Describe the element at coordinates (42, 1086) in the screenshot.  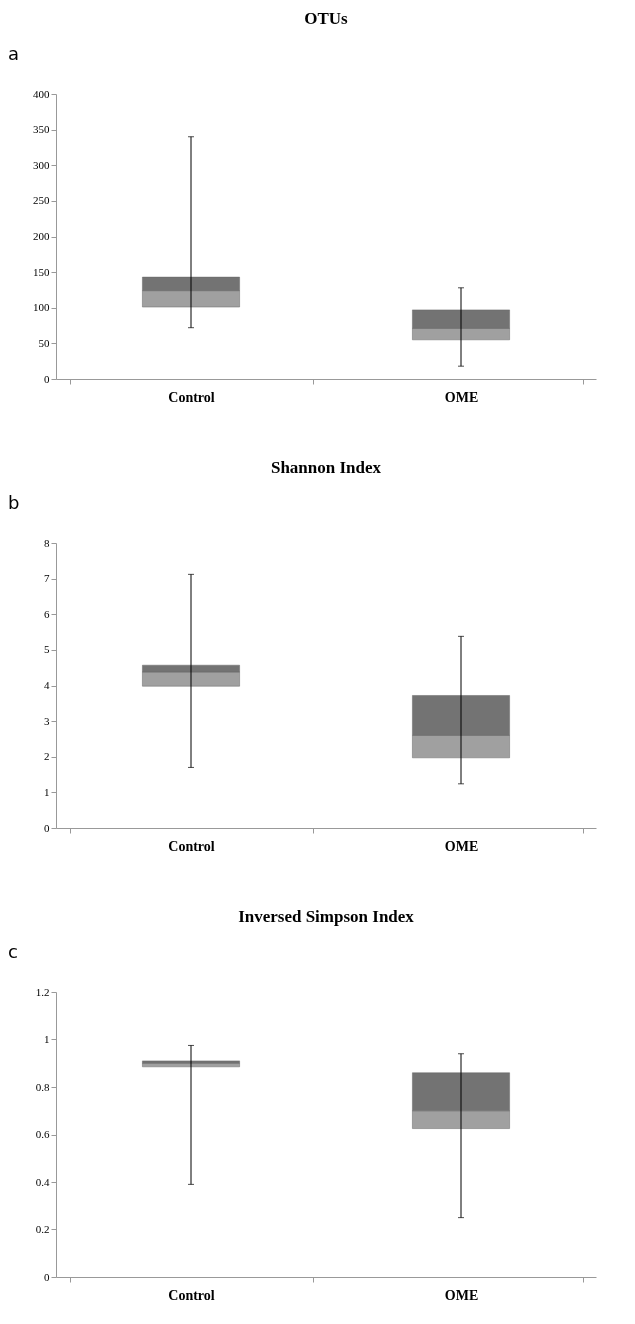
I see `y-tick-label: 0.8` at that location.